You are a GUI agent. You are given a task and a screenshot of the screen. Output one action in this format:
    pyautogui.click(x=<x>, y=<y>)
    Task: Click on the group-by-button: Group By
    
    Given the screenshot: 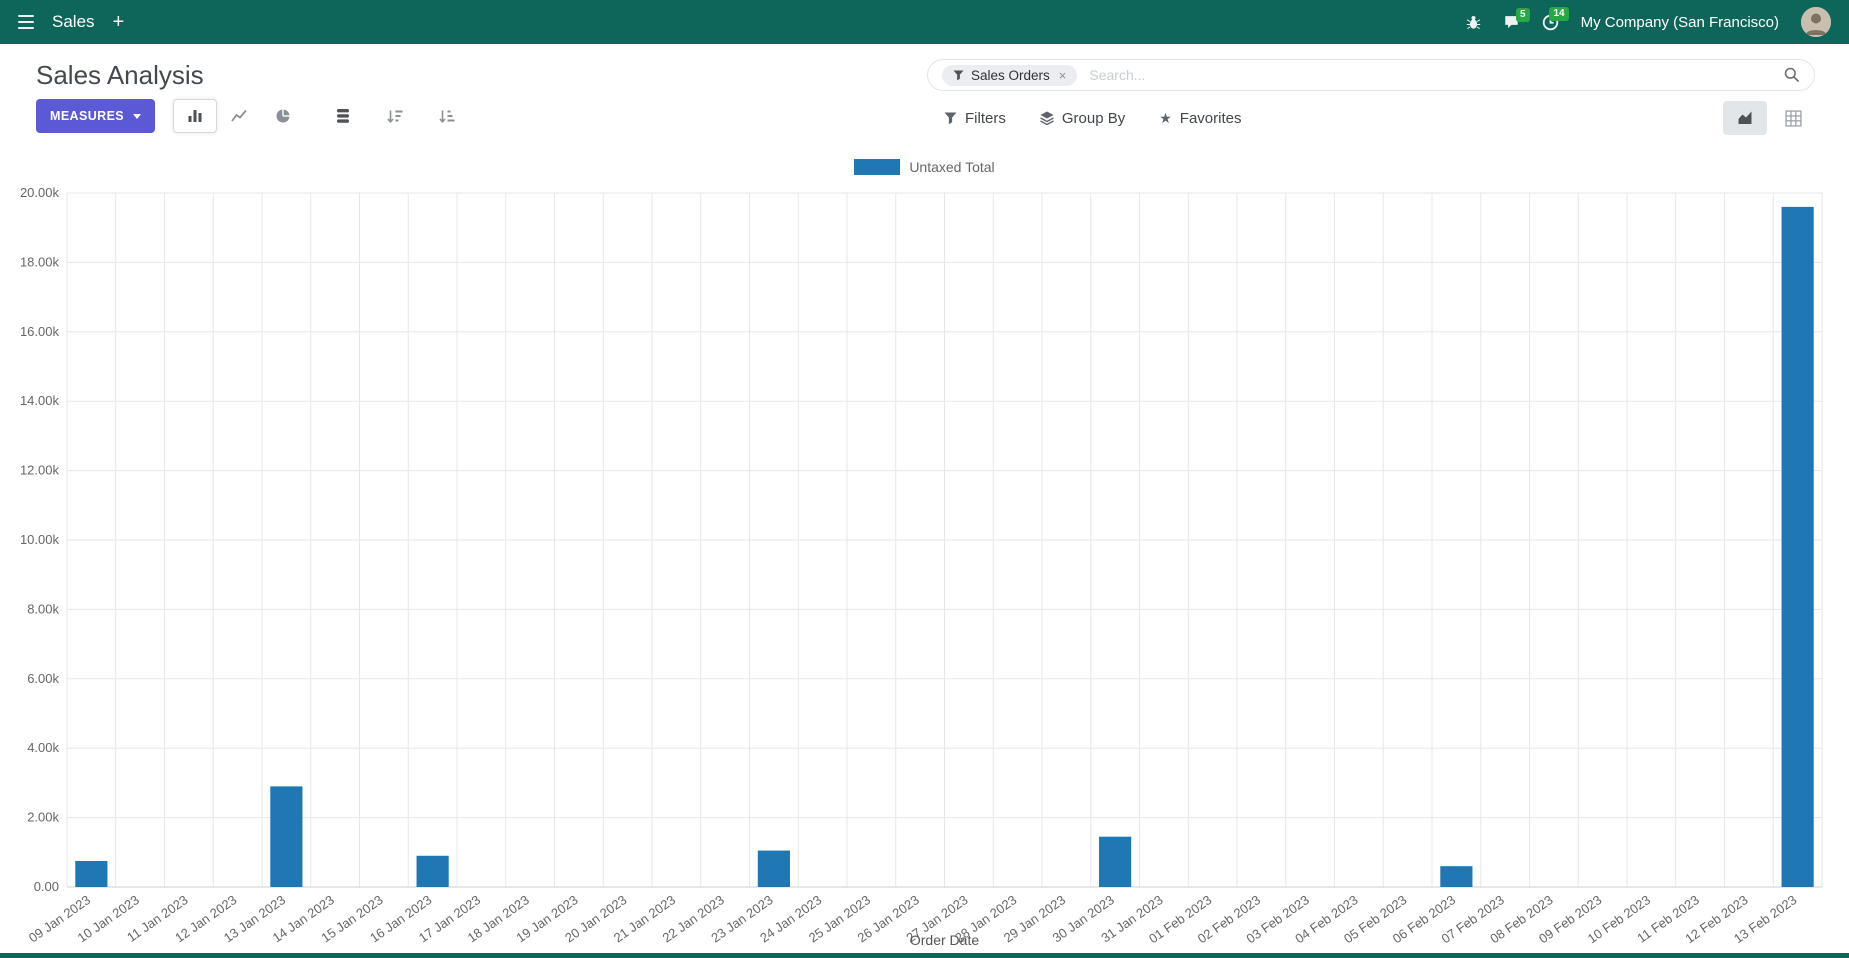 What is the action you would take?
    pyautogui.click(x=1082, y=118)
    